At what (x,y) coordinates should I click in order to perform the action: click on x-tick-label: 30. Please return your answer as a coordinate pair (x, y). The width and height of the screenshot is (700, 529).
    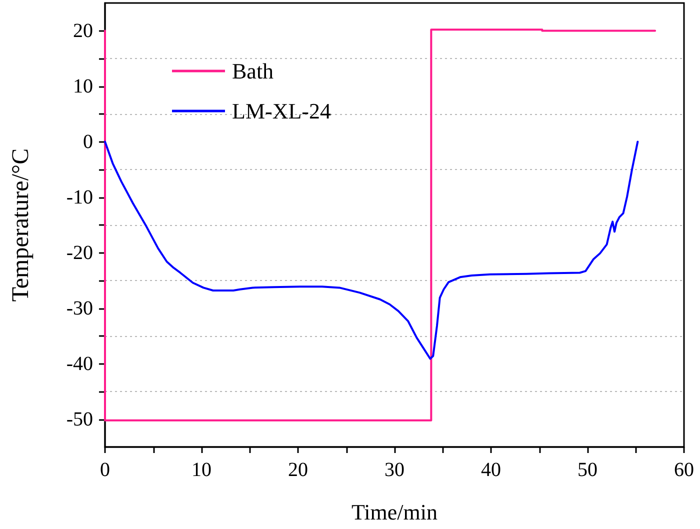
    Looking at the image, I should click on (394, 470).